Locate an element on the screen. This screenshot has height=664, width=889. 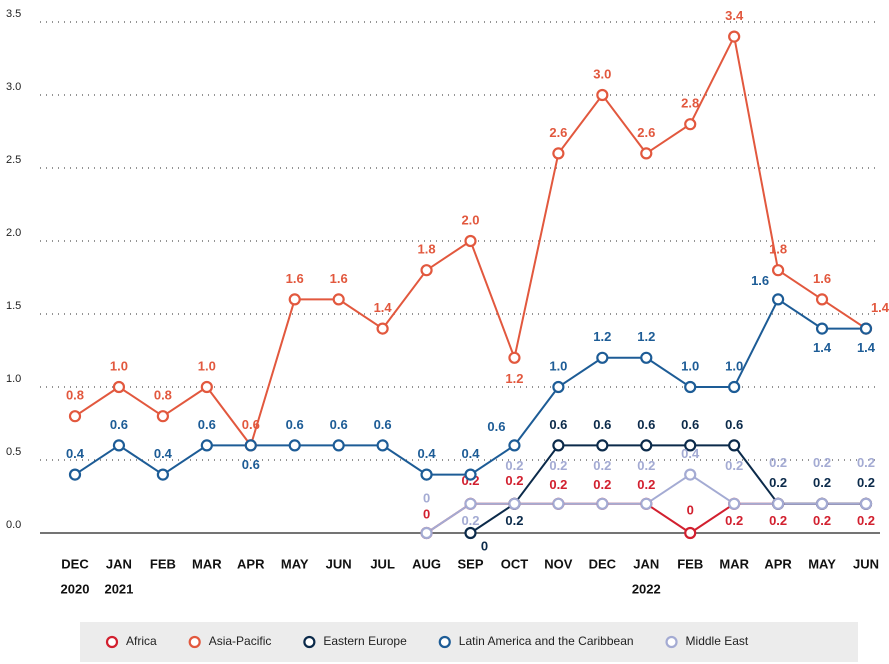
y-tick-label: 2.0 is located at coordinates (13, 233).